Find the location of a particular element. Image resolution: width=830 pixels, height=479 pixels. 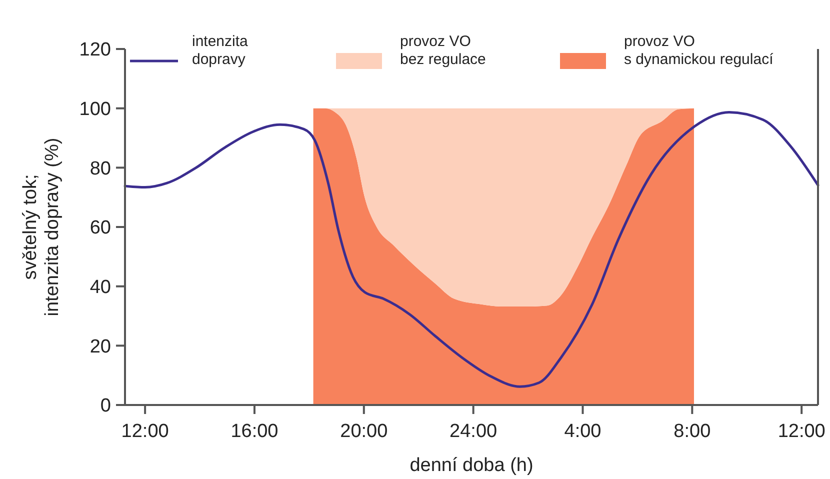

x-tick-label: 8:00 is located at coordinates (692, 431).